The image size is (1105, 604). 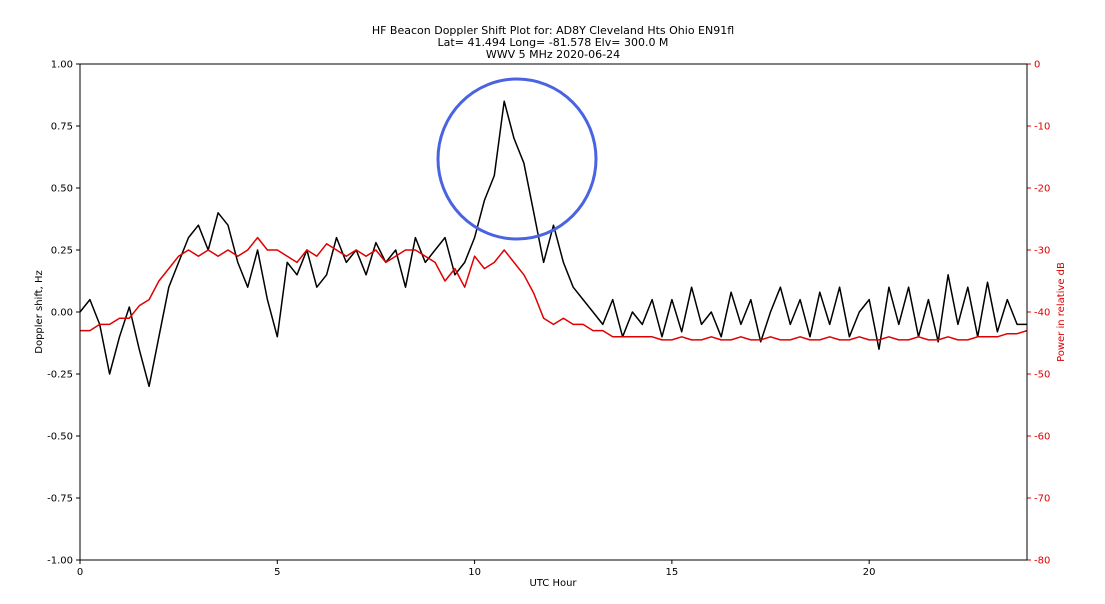 What do you see at coordinates (1042, 437) in the screenshot?
I see `y2-tick-label: -60` at bounding box center [1042, 437].